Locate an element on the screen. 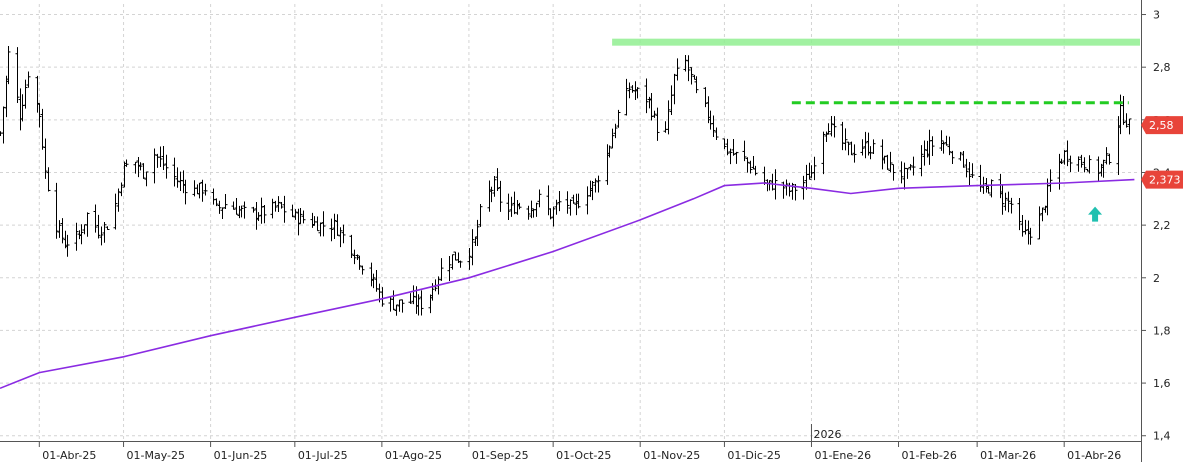  resistance-band is located at coordinates (876, 42).